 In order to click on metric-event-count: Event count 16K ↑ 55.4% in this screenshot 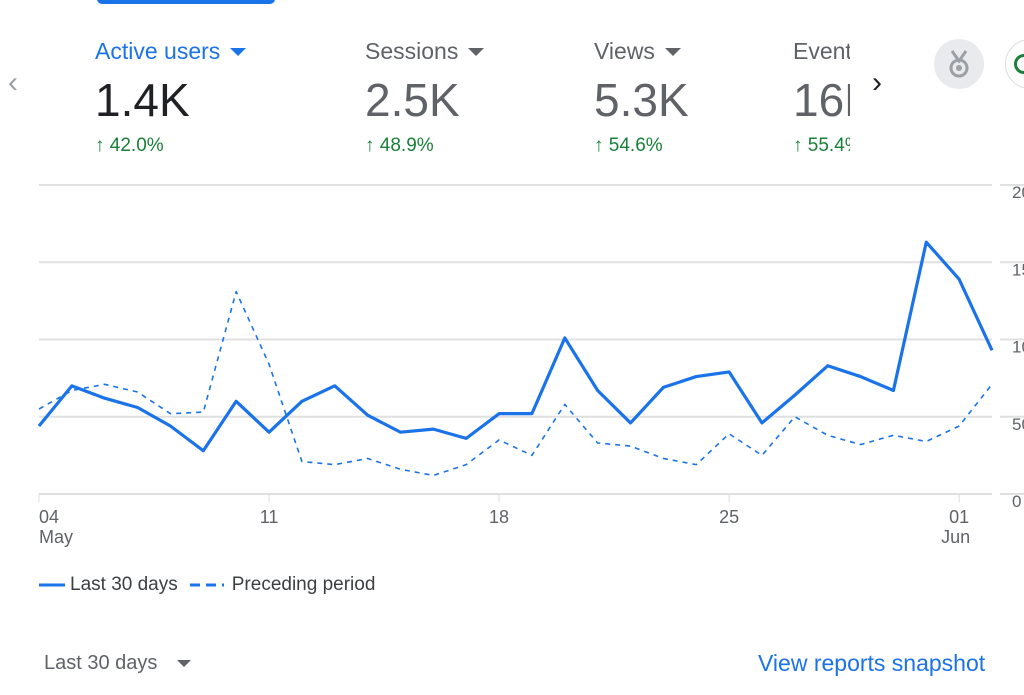, I will do `click(821, 97)`.